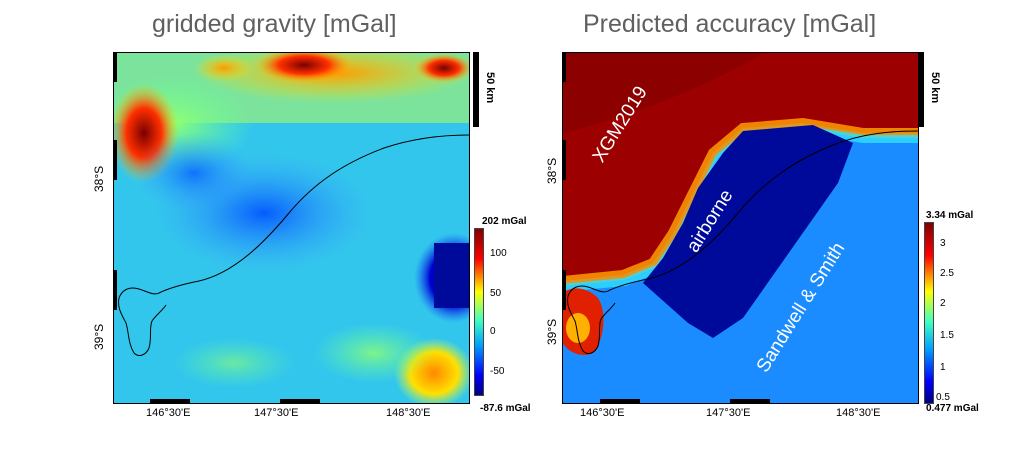 Image resolution: width=1024 pixels, height=451 pixels. Describe the element at coordinates (490, 88) in the screenshot. I see `scale-bar-label: 50 km` at that location.